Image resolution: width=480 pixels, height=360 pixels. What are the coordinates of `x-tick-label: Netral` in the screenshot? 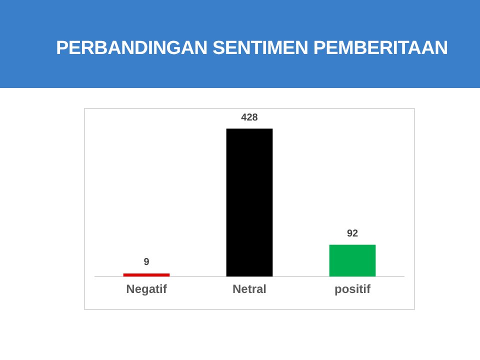 It's located at (249, 289).